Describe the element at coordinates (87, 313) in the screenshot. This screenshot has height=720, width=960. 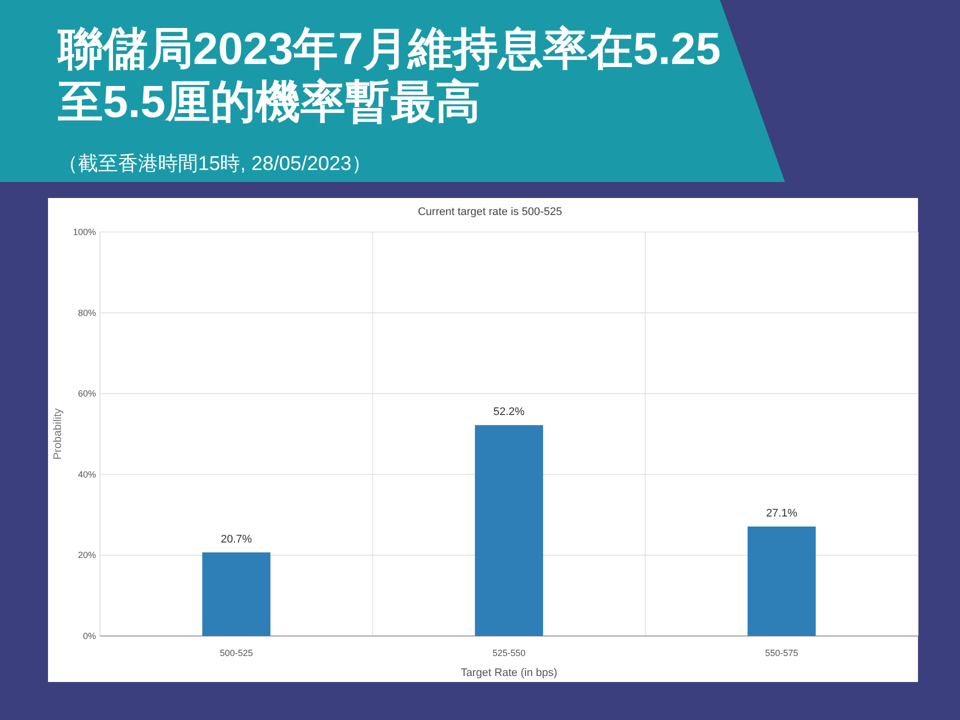
I see `y-tick-label: 80%` at that location.